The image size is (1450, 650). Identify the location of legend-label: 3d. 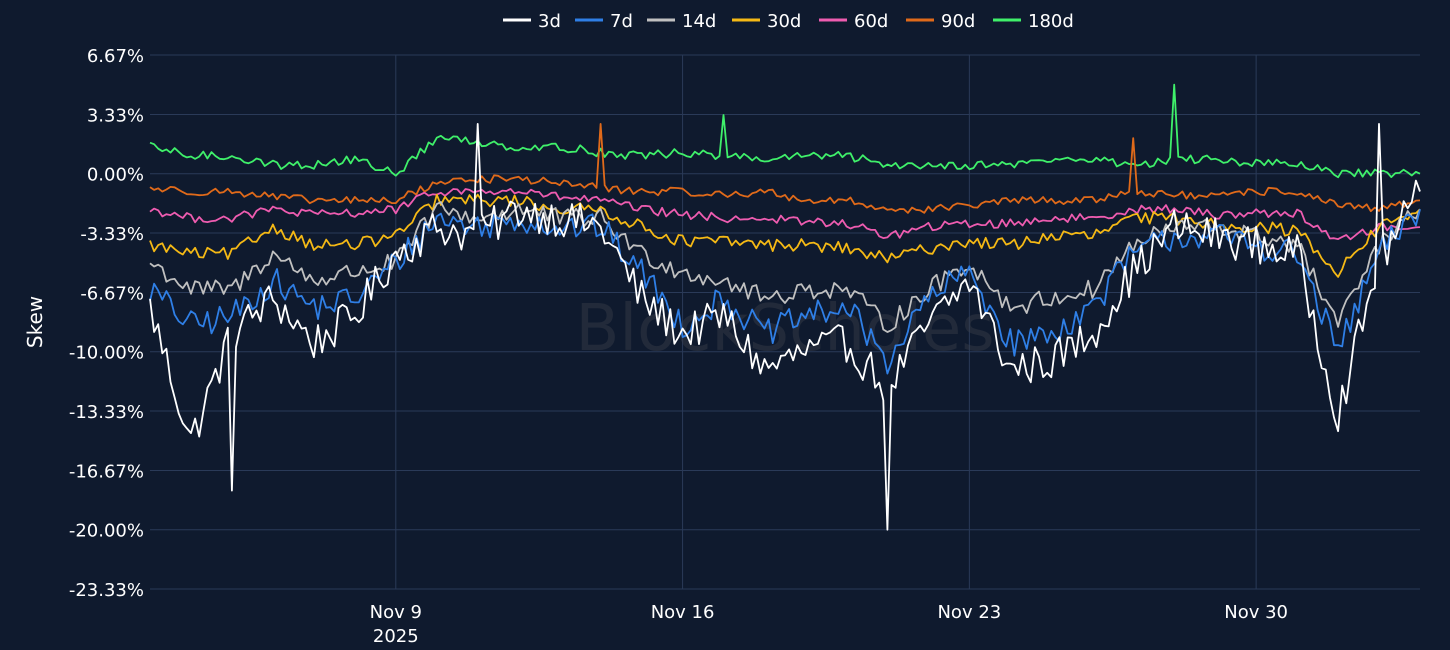
(549, 21).